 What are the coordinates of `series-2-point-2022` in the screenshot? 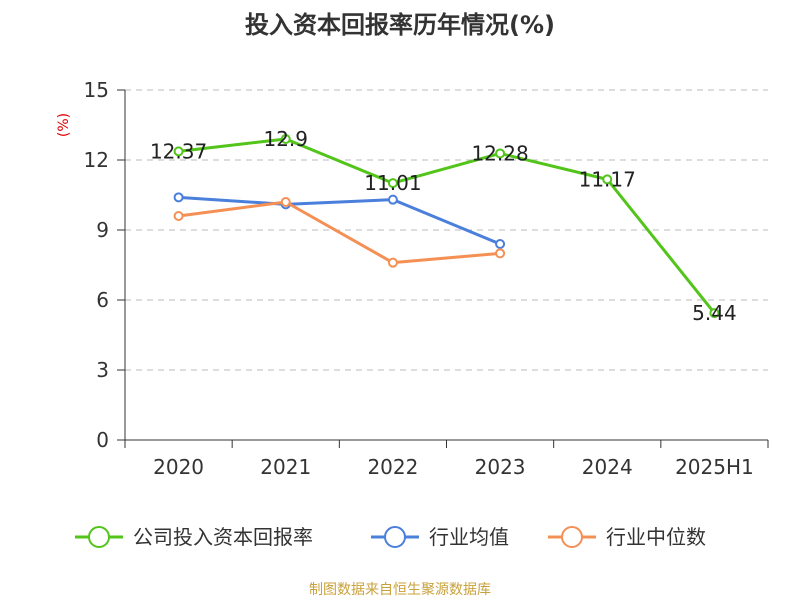 It's located at (392, 262).